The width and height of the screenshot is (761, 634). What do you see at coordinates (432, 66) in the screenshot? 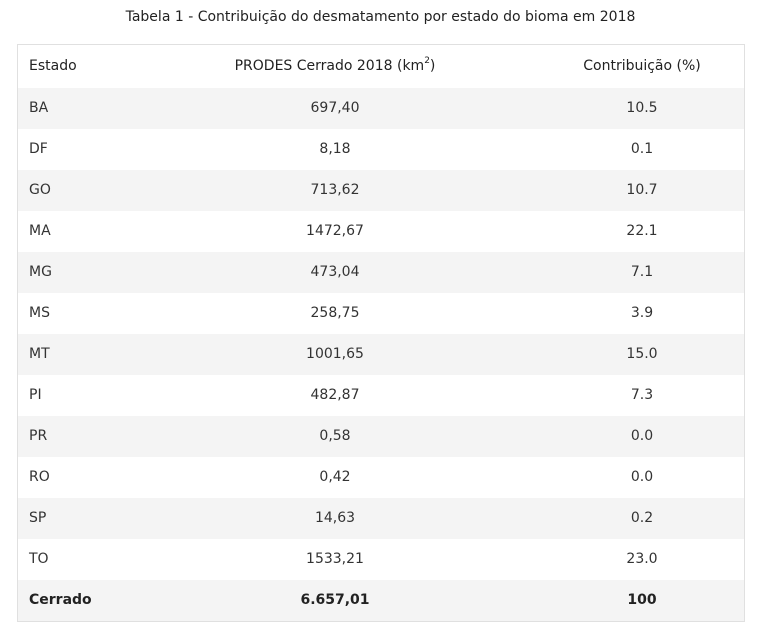
I see `header-prodes-suffix: )` at bounding box center [432, 66].